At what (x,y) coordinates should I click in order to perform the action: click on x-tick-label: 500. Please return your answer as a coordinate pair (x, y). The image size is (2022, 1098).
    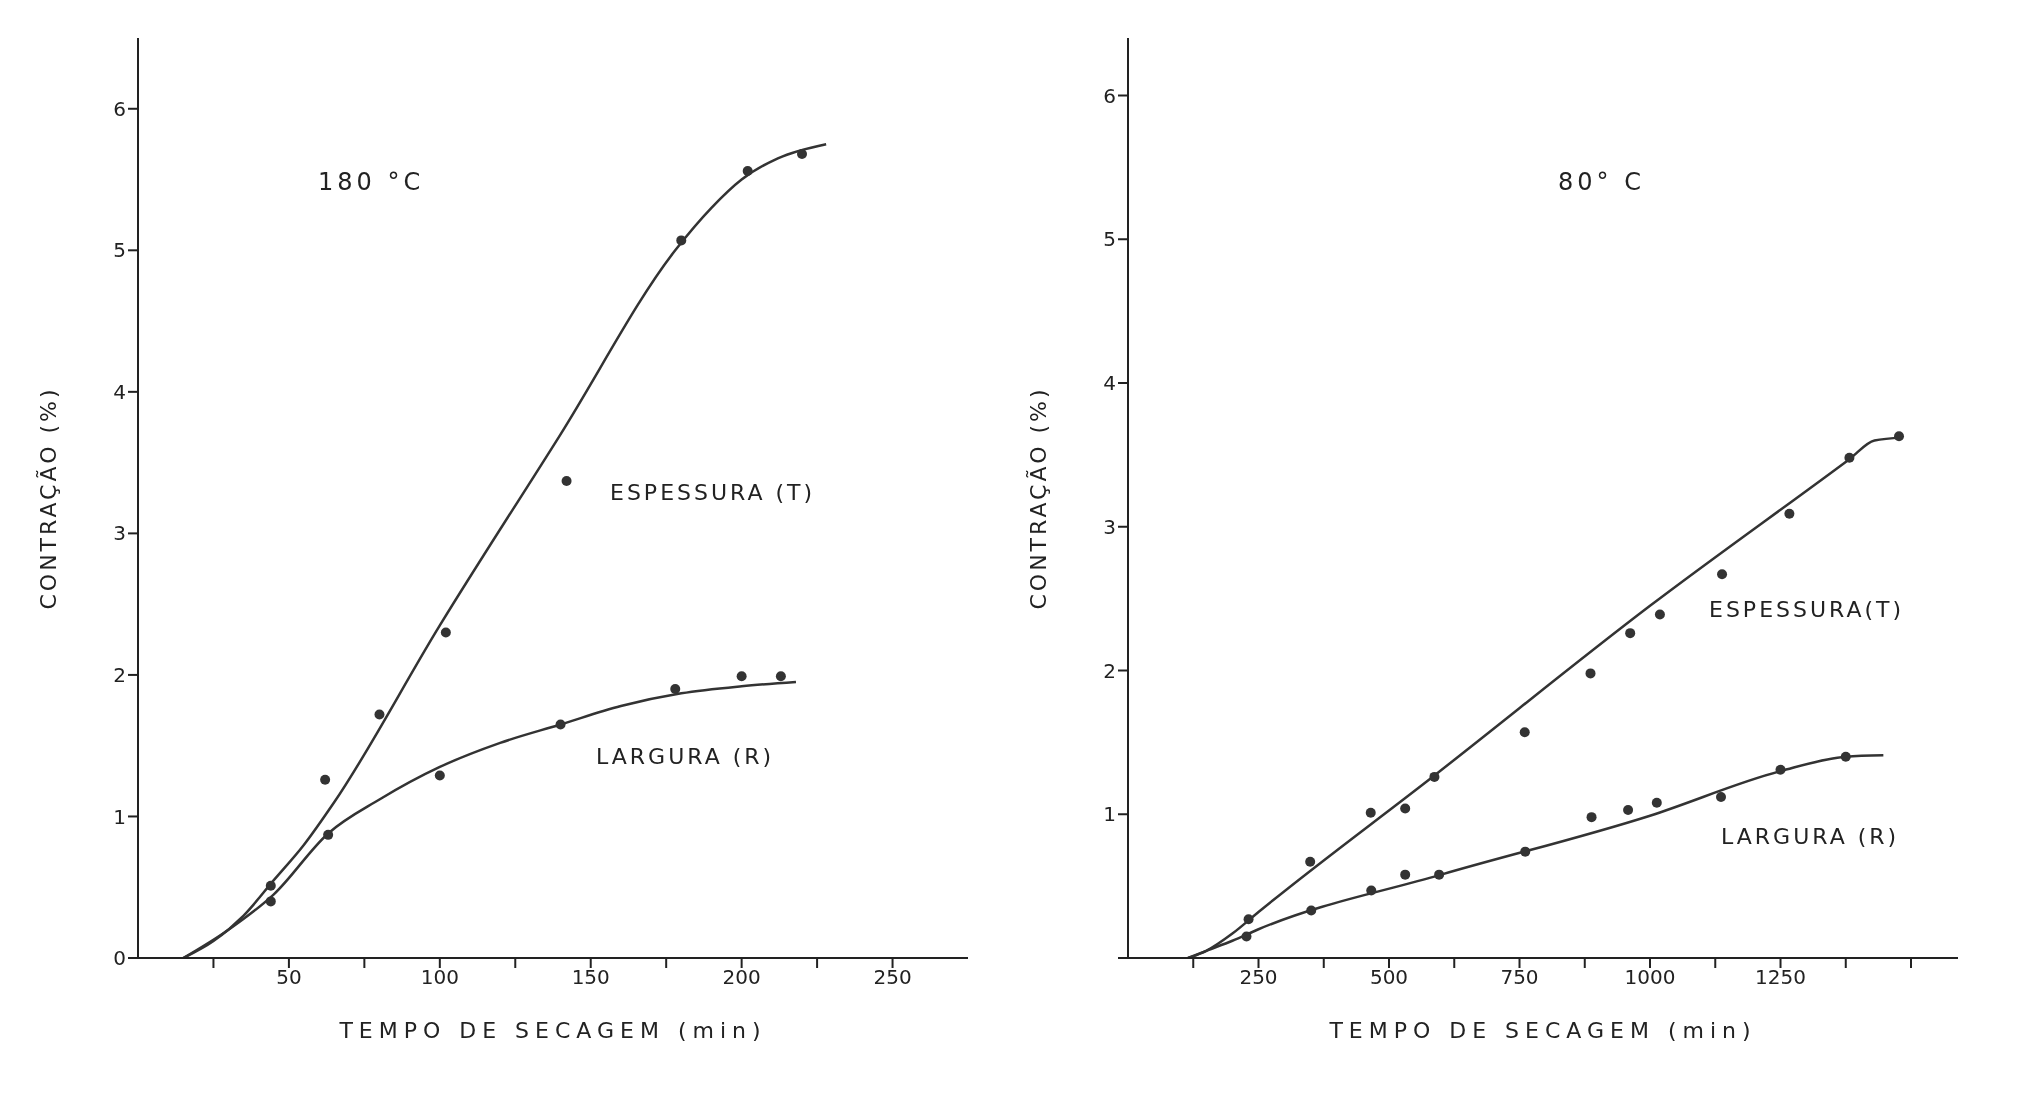
    Looking at the image, I should click on (1389, 977).